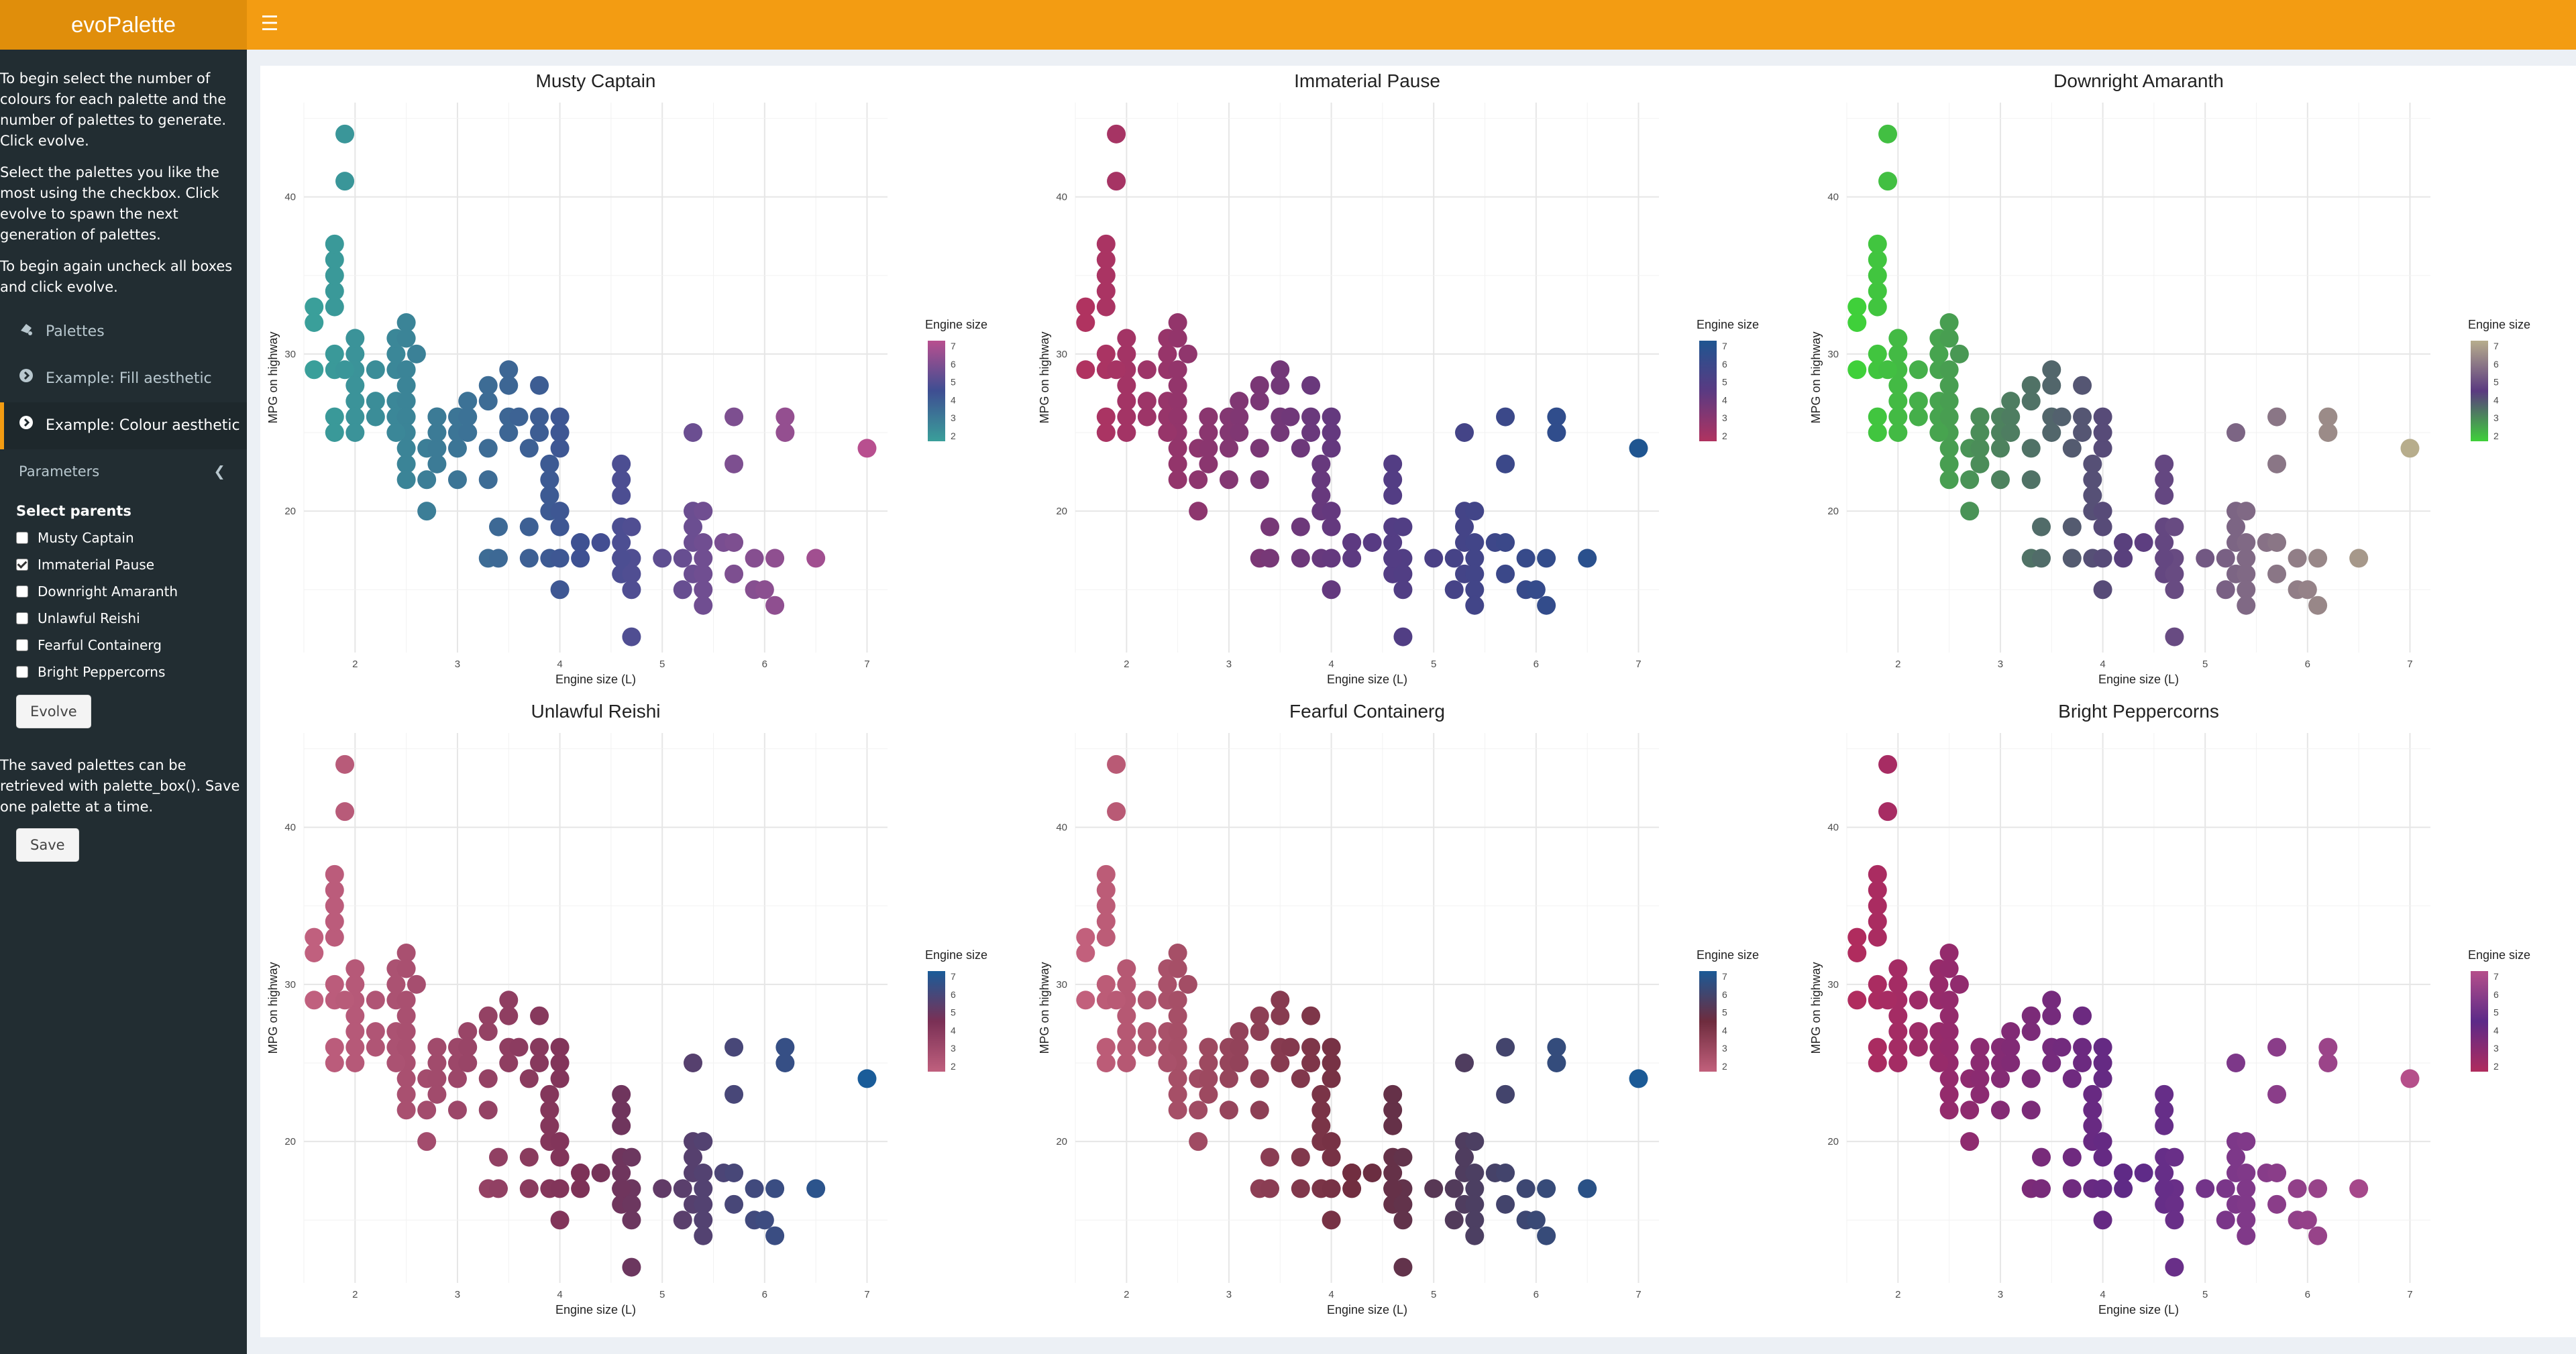 This screenshot has height=1354, width=2576. I want to click on sidebar-item-palettes: Palettes, so click(123, 331).